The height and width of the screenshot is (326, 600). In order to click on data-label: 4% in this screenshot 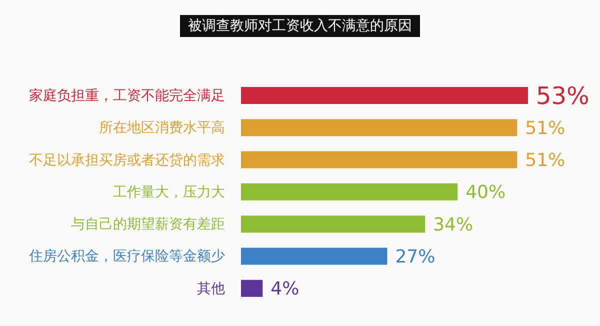, I will do `click(285, 289)`.